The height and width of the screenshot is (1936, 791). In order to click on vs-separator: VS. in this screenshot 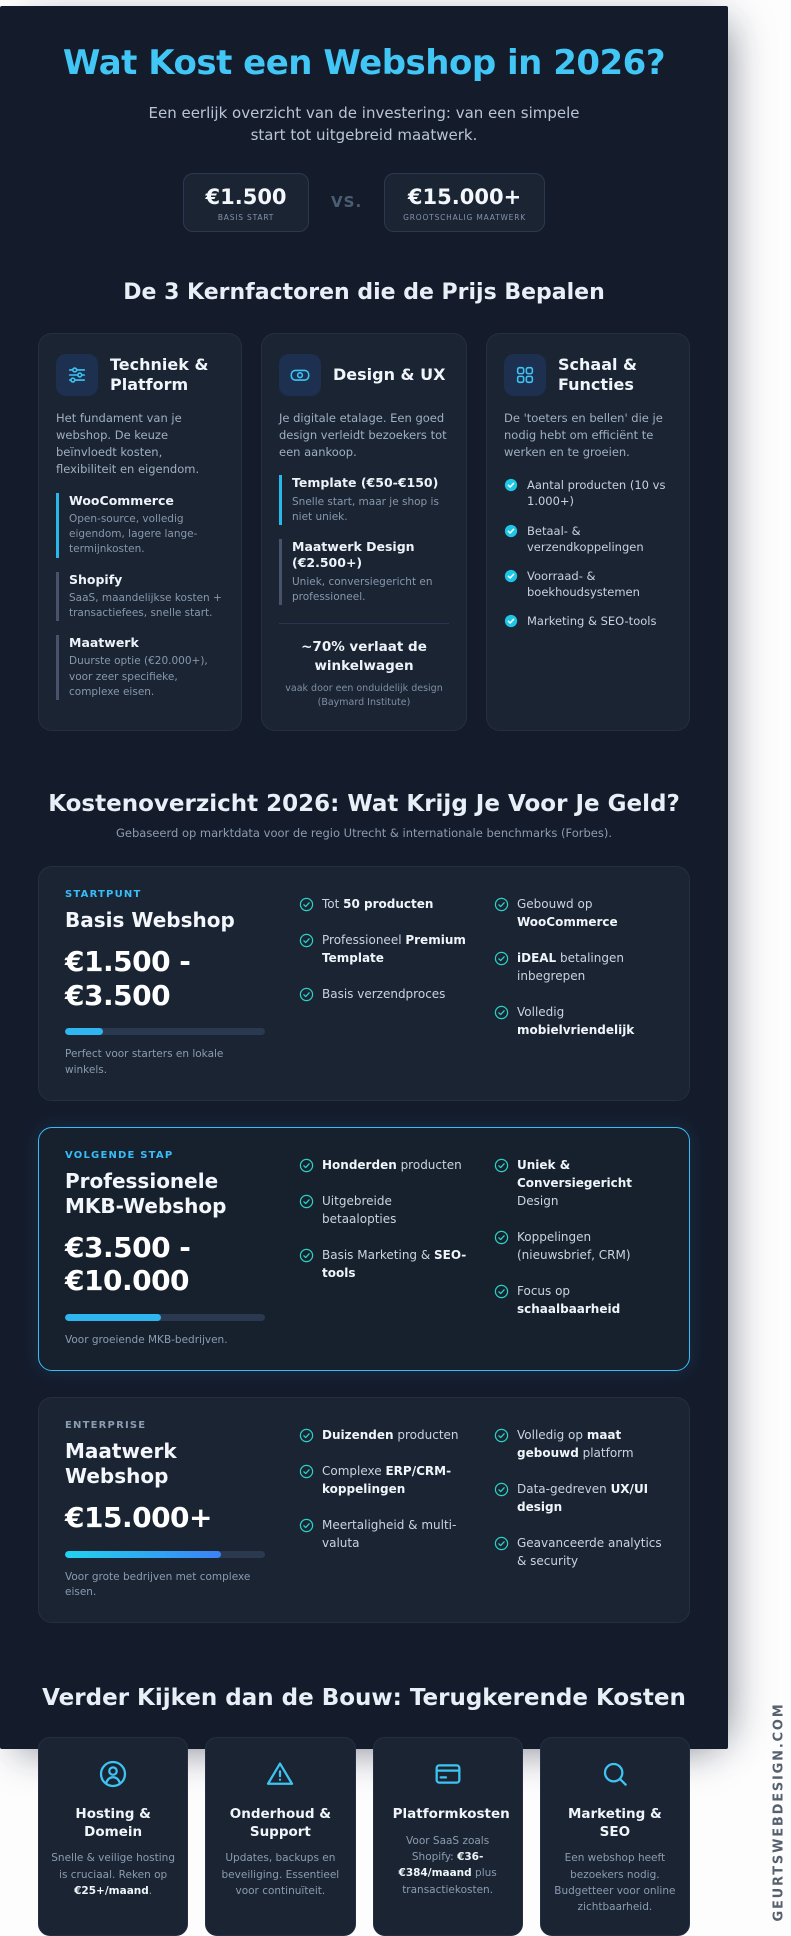, I will do `click(347, 202)`.